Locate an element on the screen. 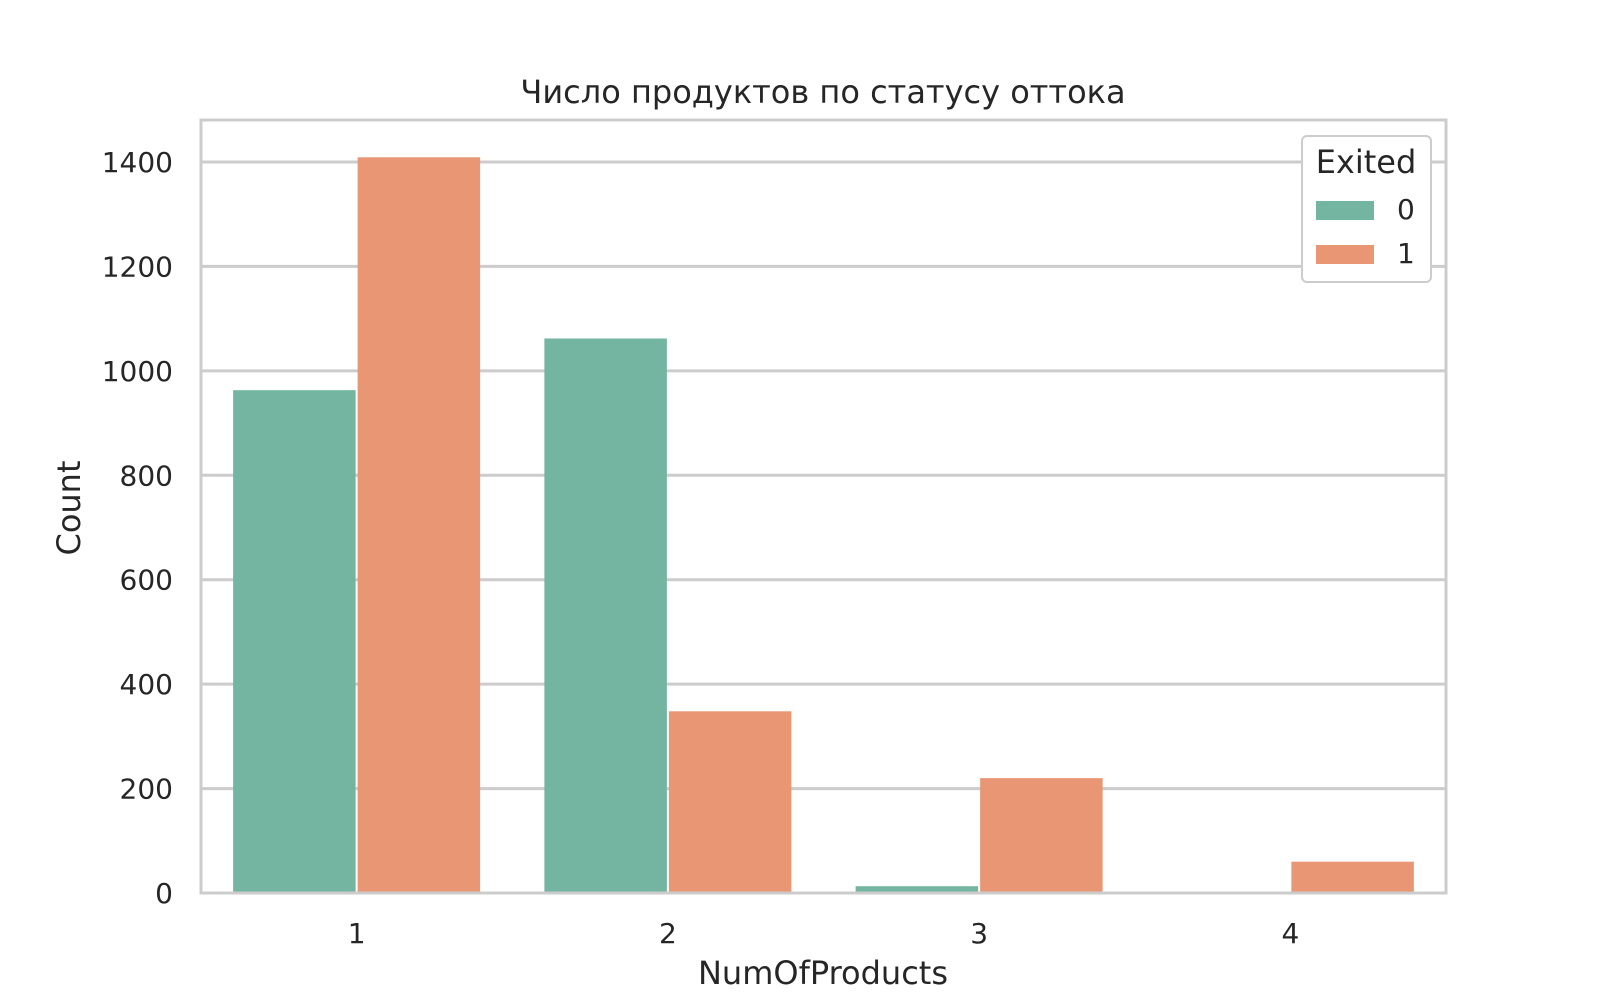 The image size is (1600, 1000). legend: Exited 0 1 is located at coordinates (1366, 209).